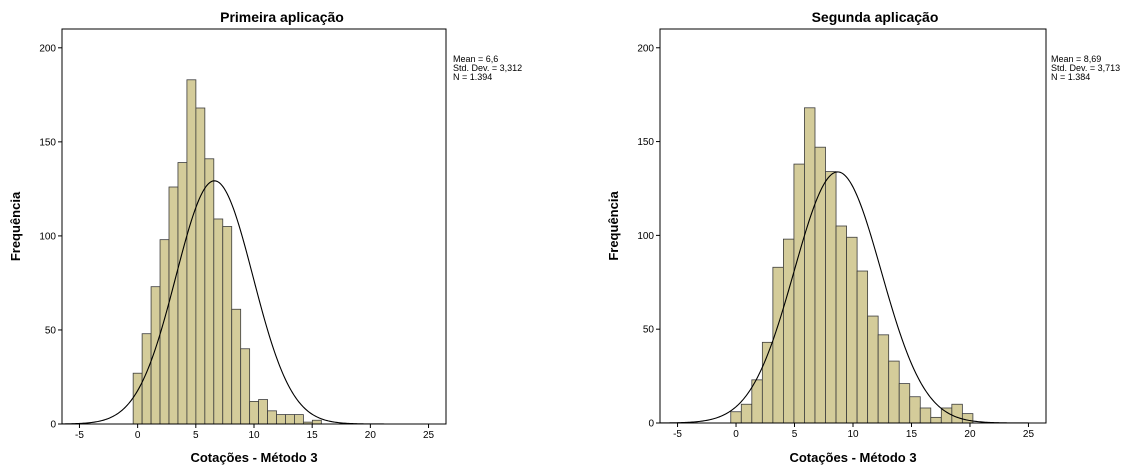  I want to click on stats-line: N = 1.394, so click(472, 77).